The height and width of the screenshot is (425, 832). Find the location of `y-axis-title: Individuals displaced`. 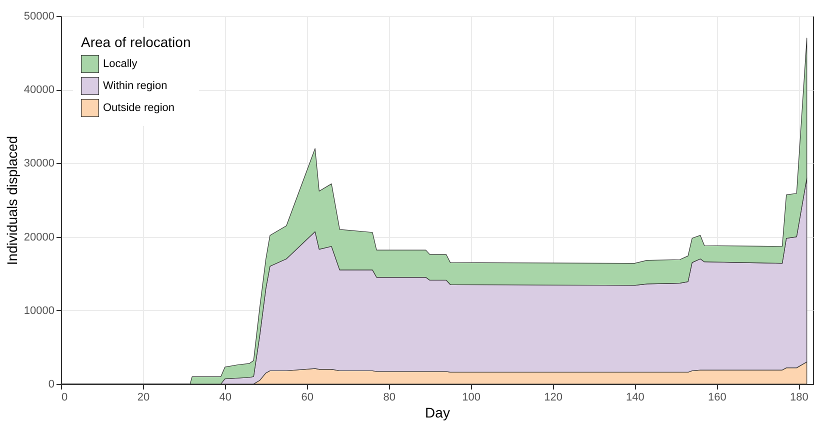

y-axis-title: Individuals displaced is located at coordinates (12, 201).